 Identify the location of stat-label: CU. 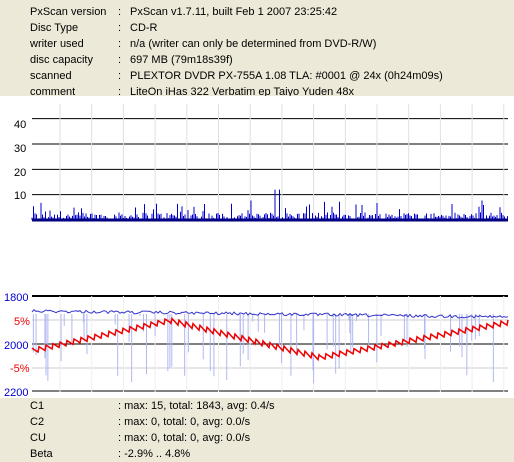
(38, 438).